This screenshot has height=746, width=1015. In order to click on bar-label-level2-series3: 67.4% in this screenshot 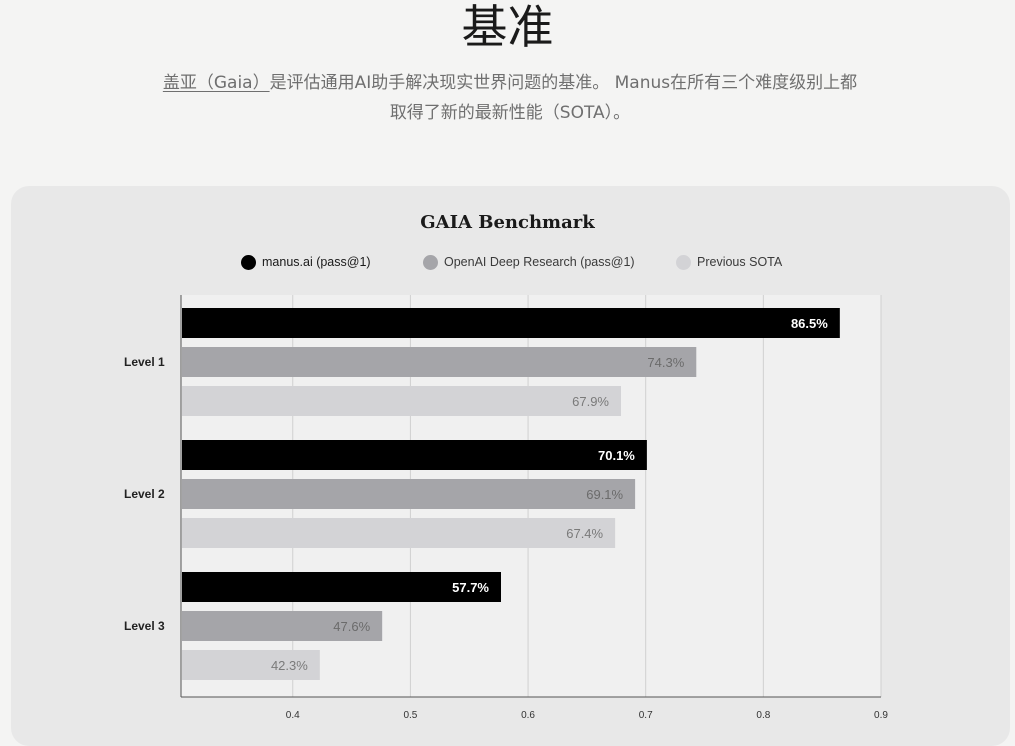, I will do `click(584, 533)`.